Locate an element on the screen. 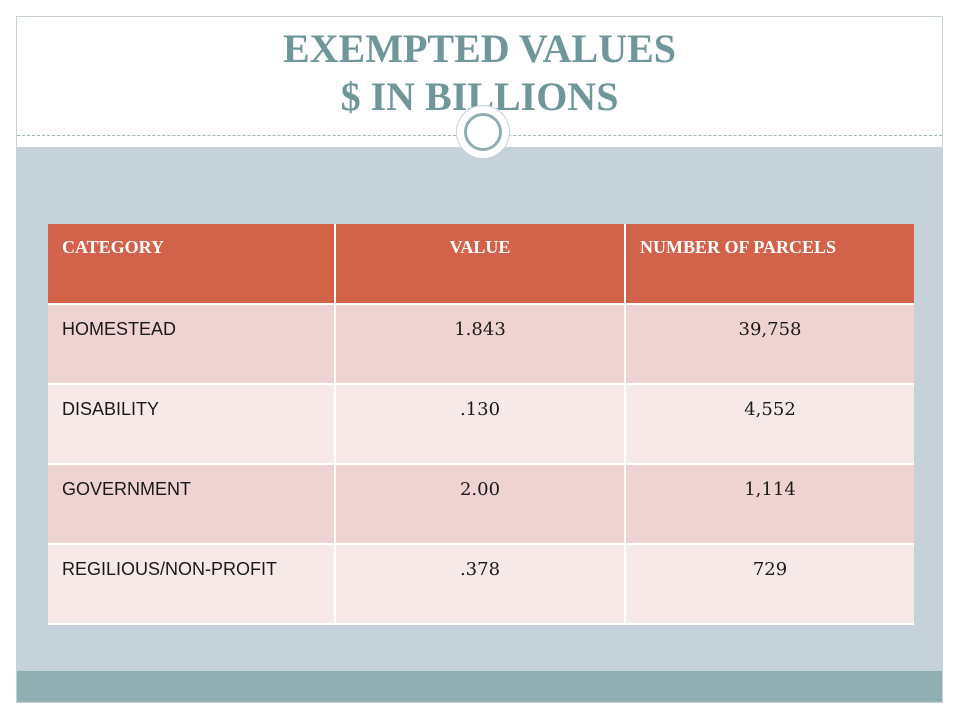 The image size is (960, 720). cell-category: DISABILITY is located at coordinates (192, 424).